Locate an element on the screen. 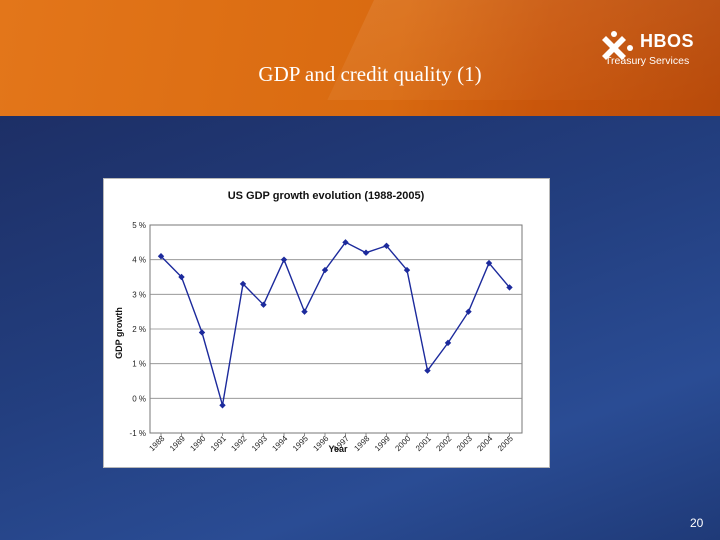 The width and height of the screenshot is (720, 540). x-tick-label: 1998 is located at coordinates (361, 443).